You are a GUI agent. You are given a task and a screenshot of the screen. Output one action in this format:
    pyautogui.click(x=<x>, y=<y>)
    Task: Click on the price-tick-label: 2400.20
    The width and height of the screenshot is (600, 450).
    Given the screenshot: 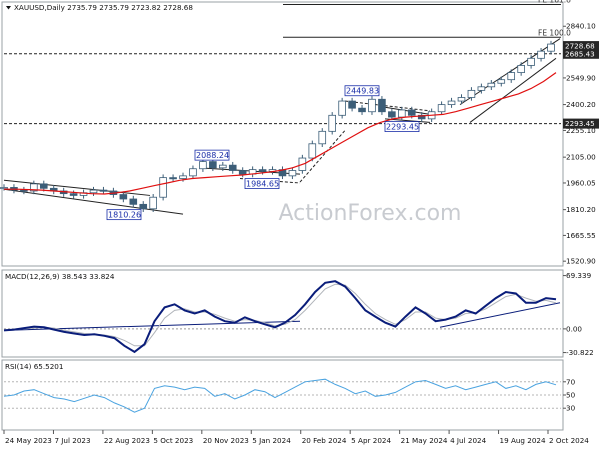 What is the action you would take?
    pyautogui.click(x=581, y=104)
    